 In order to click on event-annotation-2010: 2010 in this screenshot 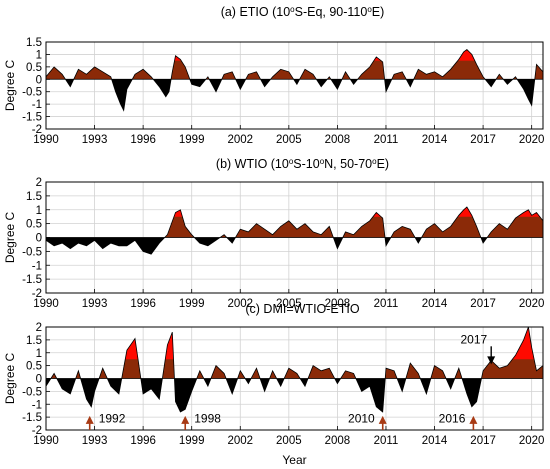, I will do `click(367, 420)`.